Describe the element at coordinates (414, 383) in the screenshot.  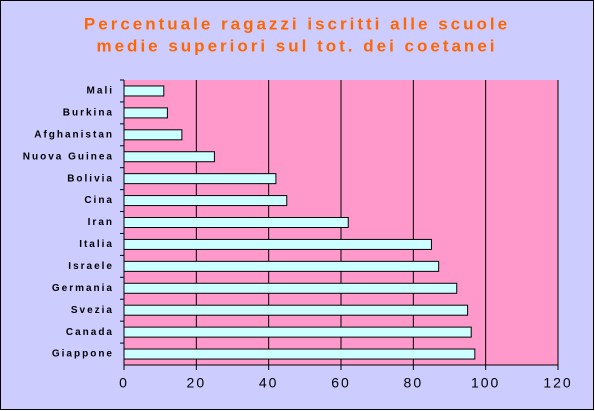
I see `x-tick-label: 80` at that location.